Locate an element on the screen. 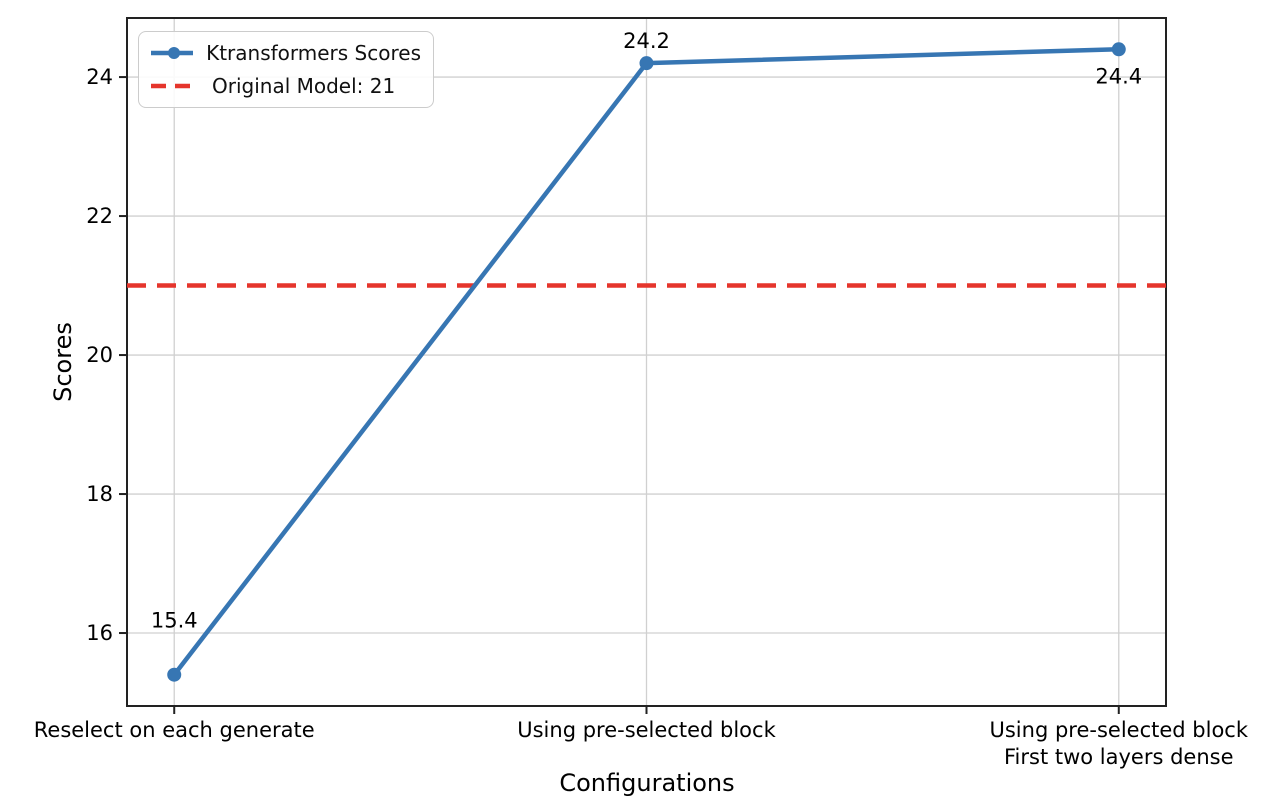  y-tick-label: 22 is located at coordinates (99, 216).